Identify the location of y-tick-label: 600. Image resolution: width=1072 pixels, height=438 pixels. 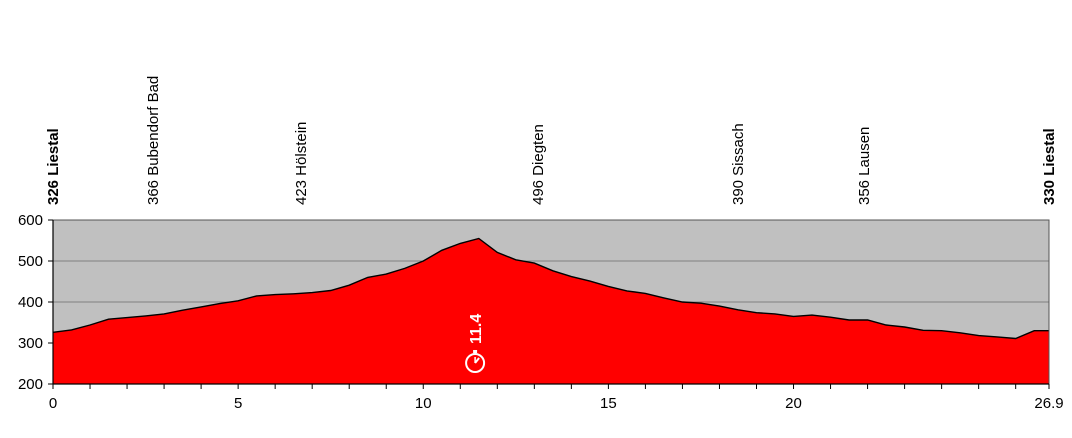
(30, 220).